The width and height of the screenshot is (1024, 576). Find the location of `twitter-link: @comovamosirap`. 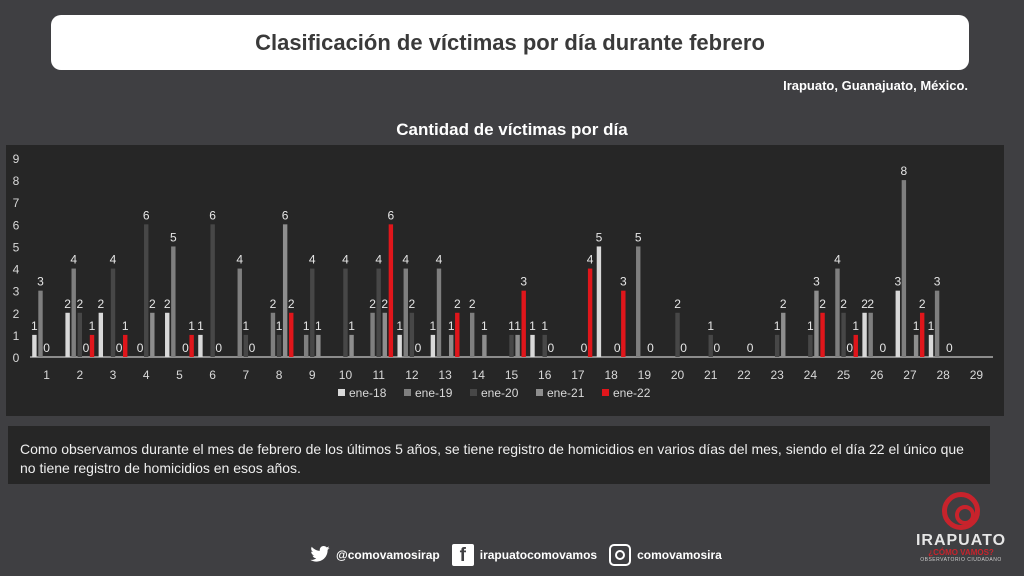

twitter-link: @comovamosirap is located at coordinates (375, 555).